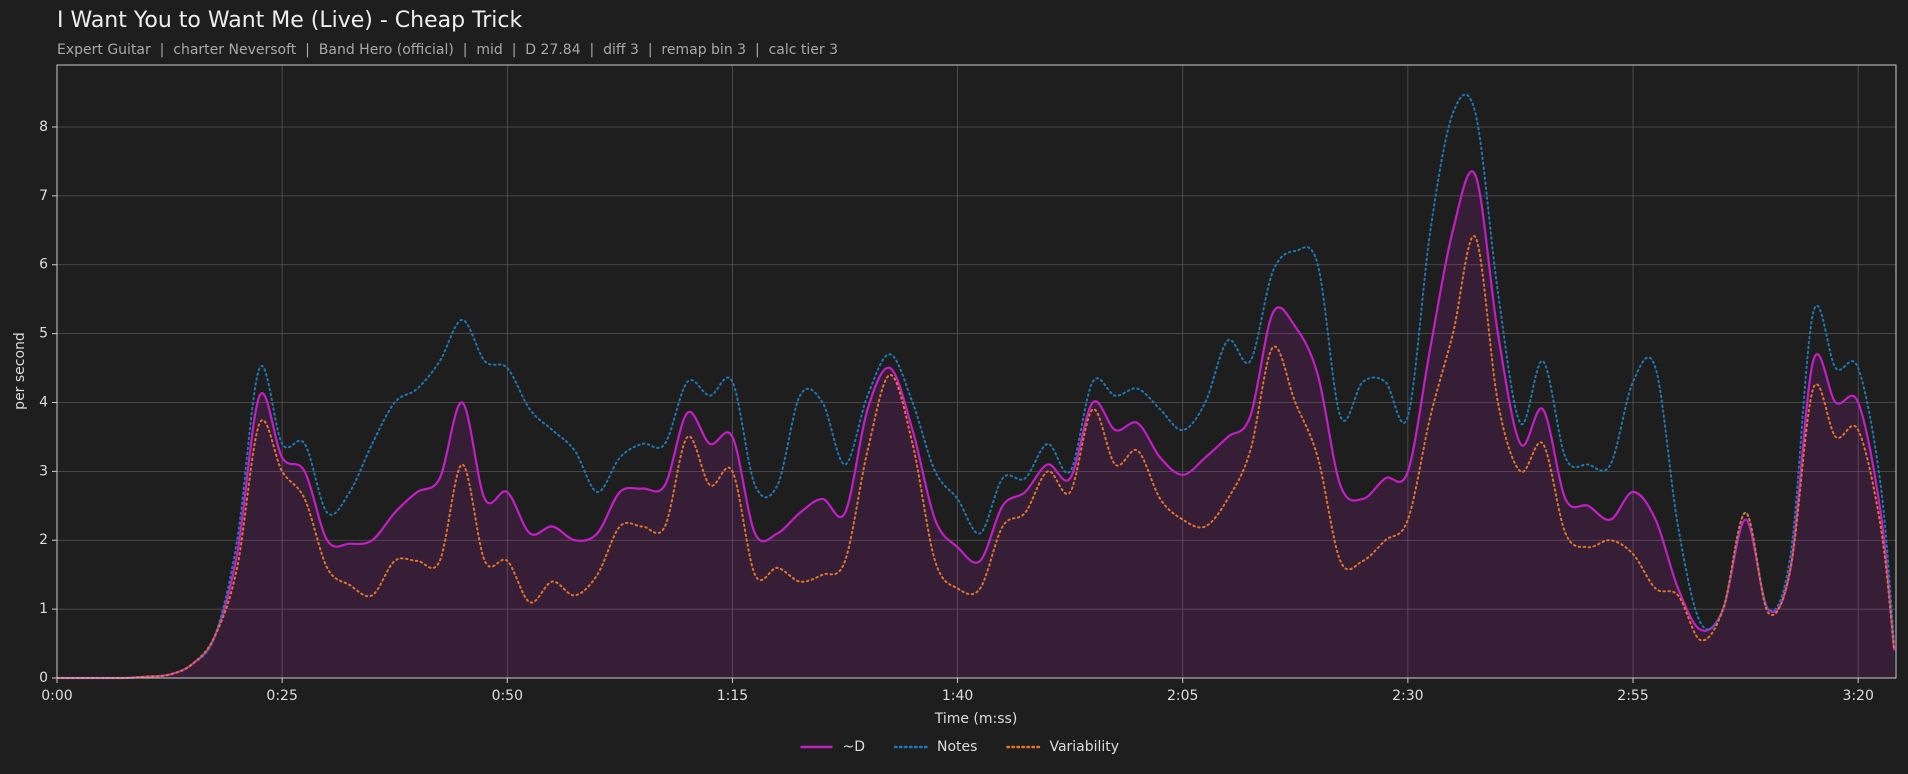 The width and height of the screenshot is (1908, 774). I want to click on x-tick-label: 1:40, so click(957, 696).